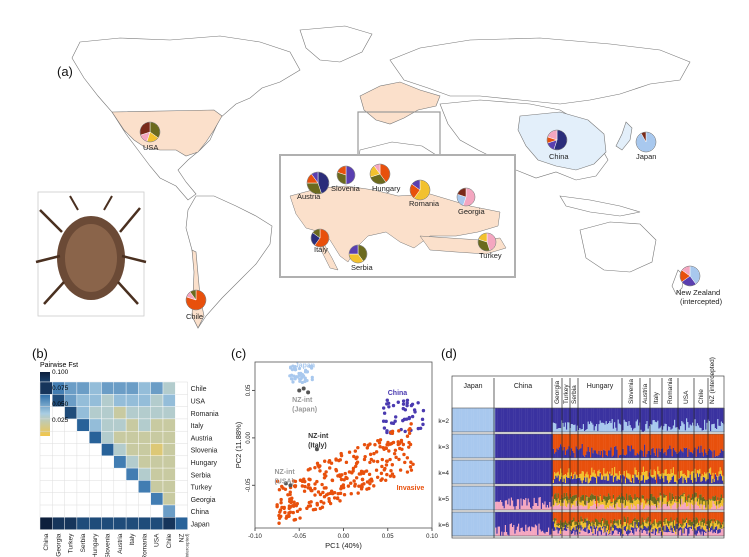 This screenshot has width=749, height=557. Describe the element at coordinates (588, 472) in the screenshot. I see `structure-row-k=4` at that location.